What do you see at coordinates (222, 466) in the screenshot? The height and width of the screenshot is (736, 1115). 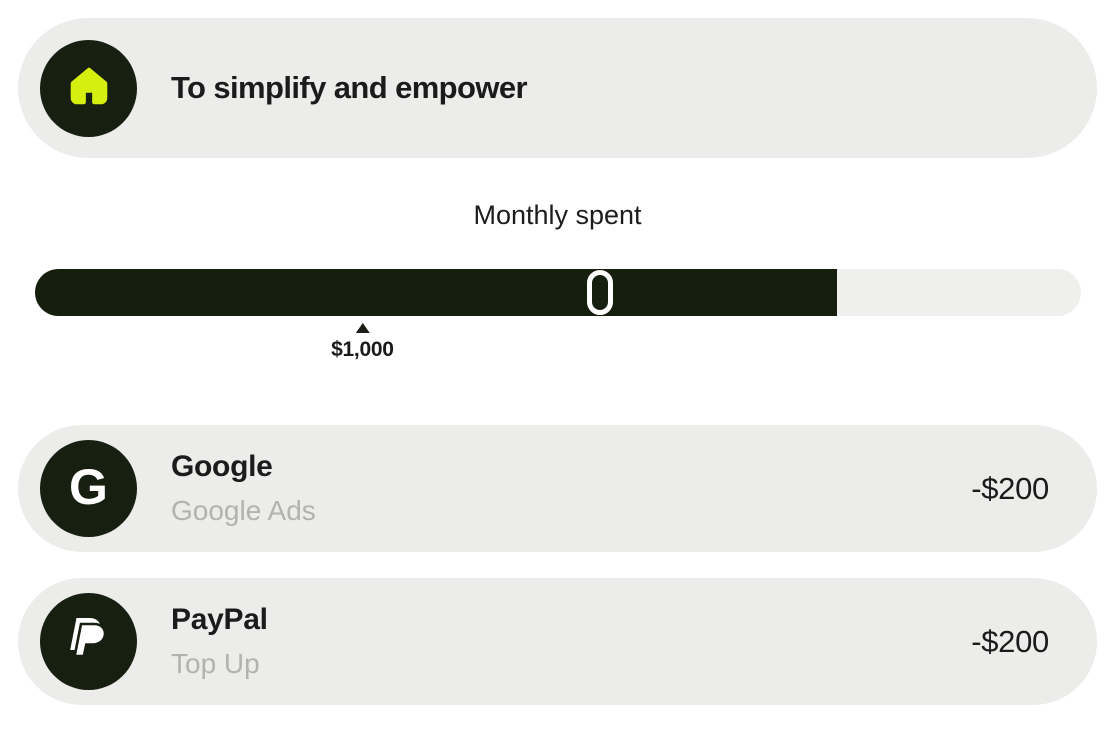 I see `transaction-name: Google` at bounding box center [222, 466].